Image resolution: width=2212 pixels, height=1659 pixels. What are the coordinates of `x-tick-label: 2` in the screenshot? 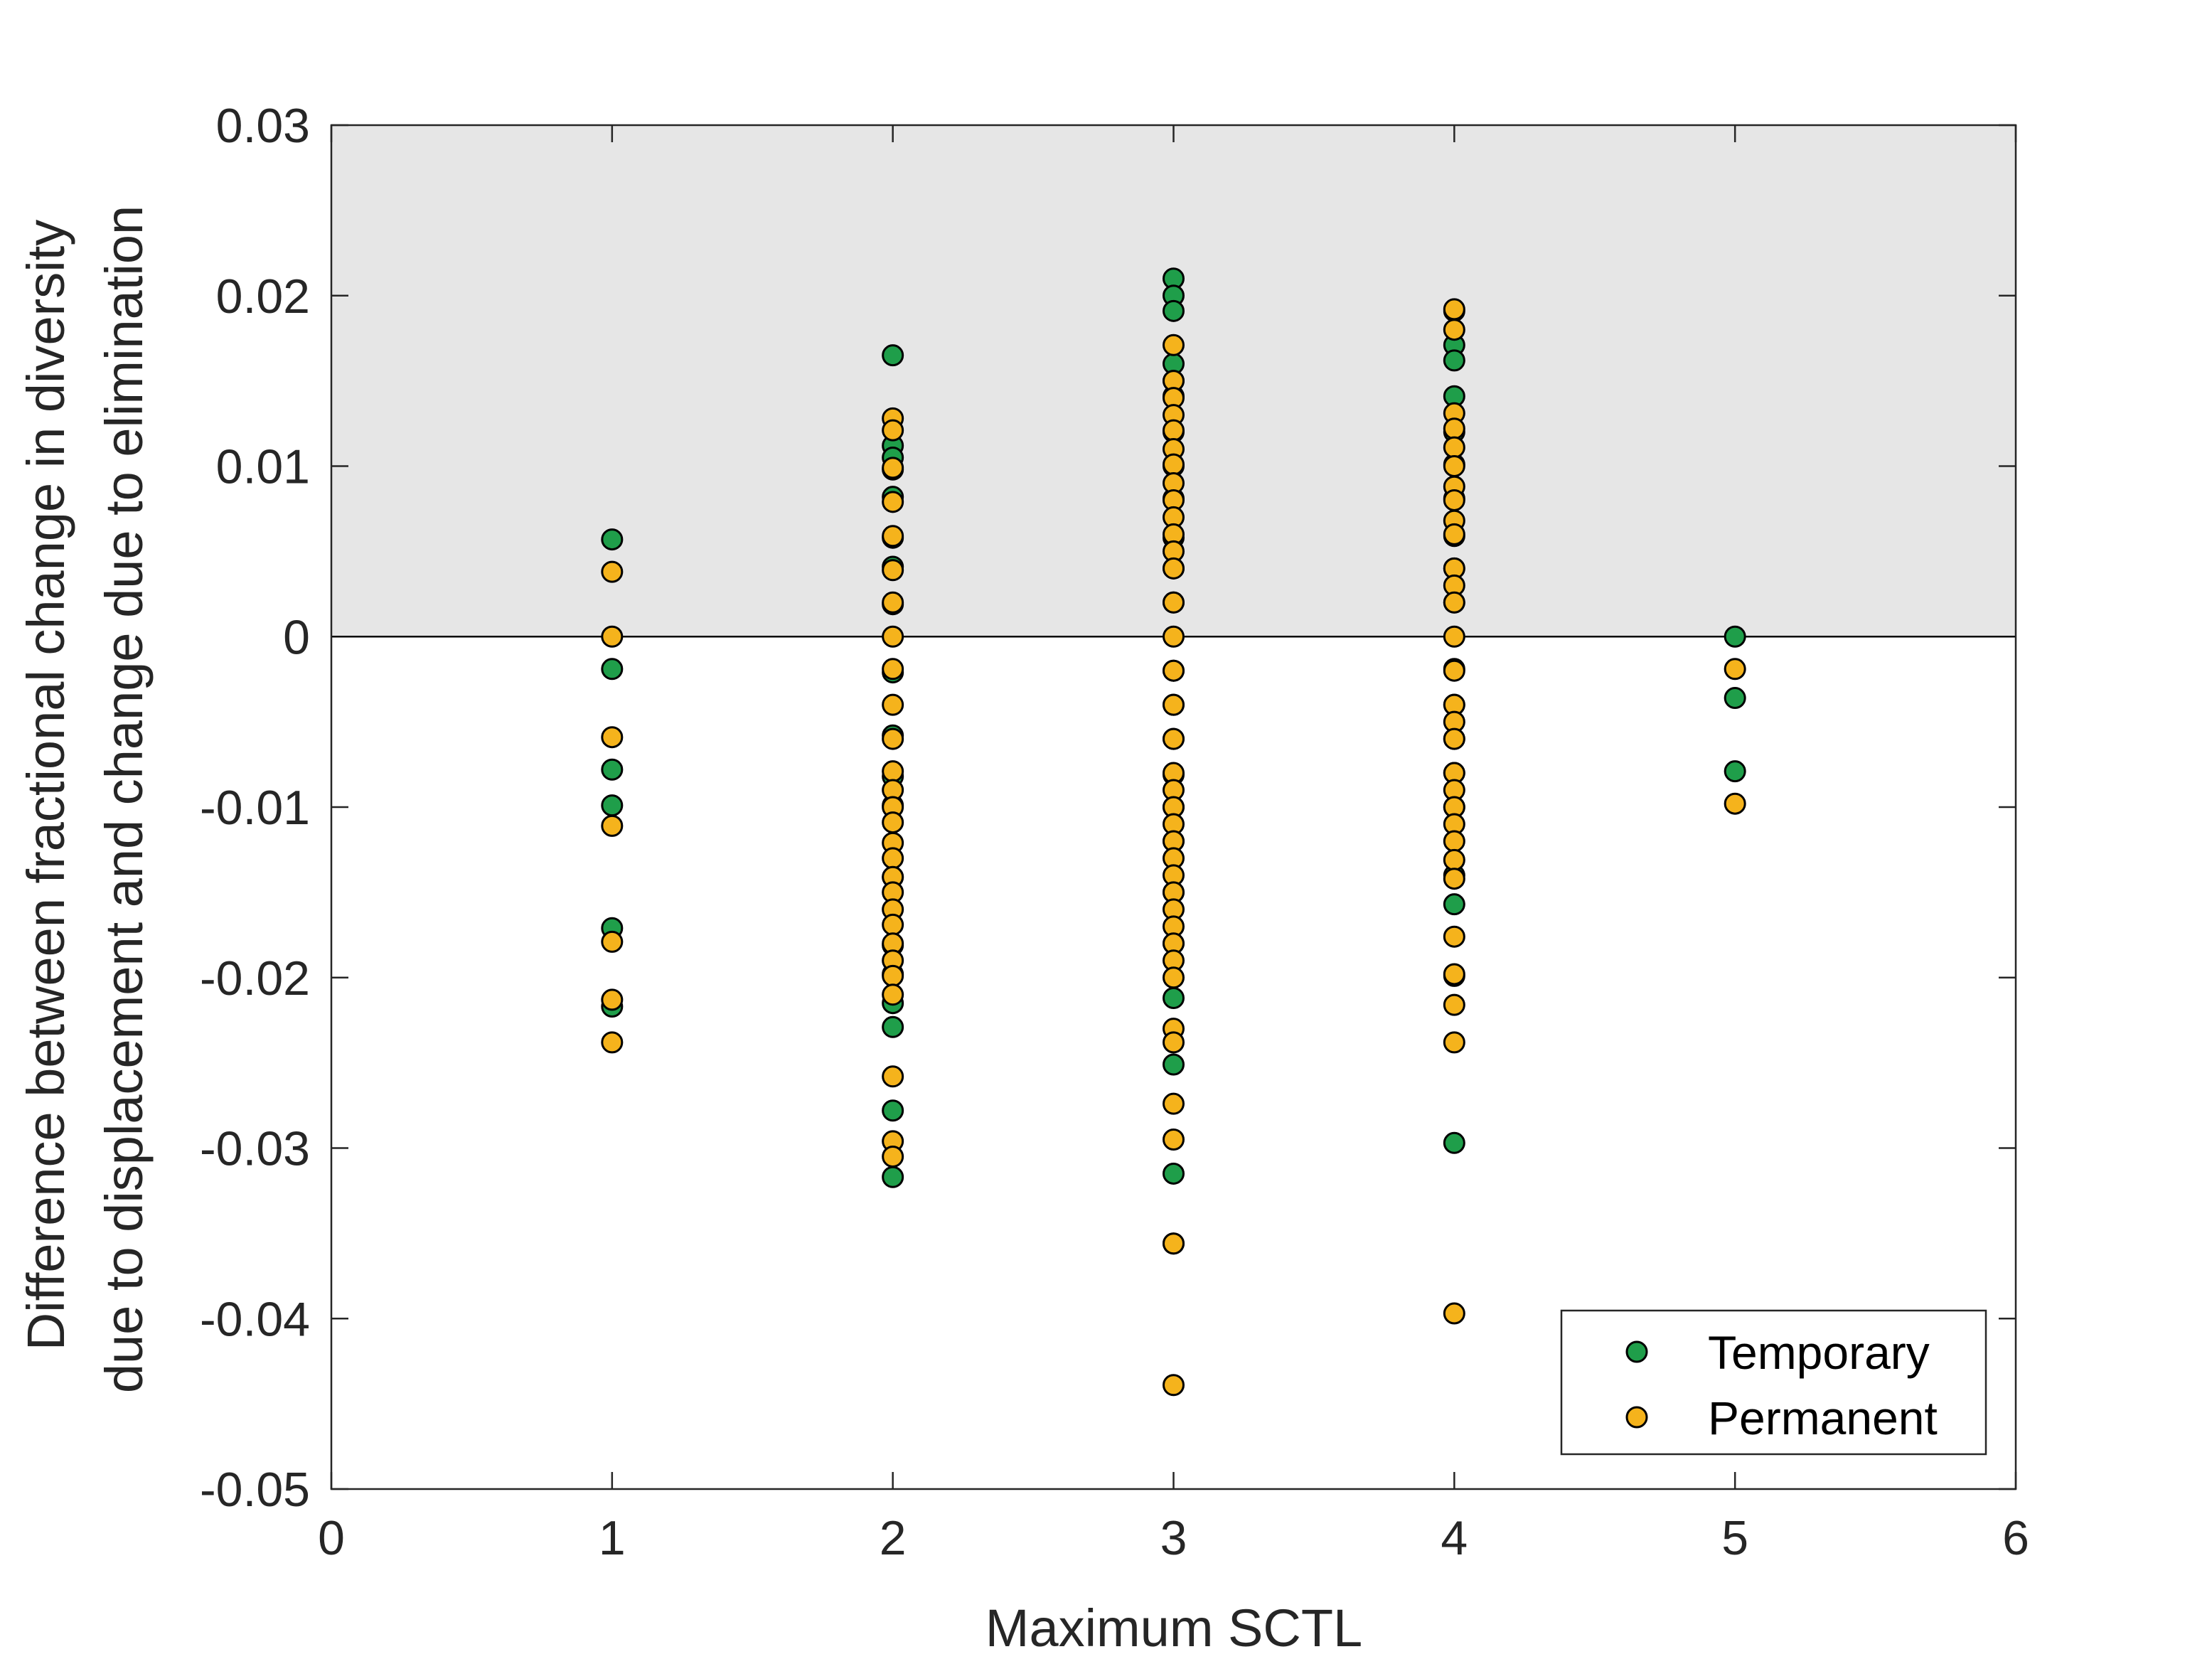 It's located at (893, 1538).